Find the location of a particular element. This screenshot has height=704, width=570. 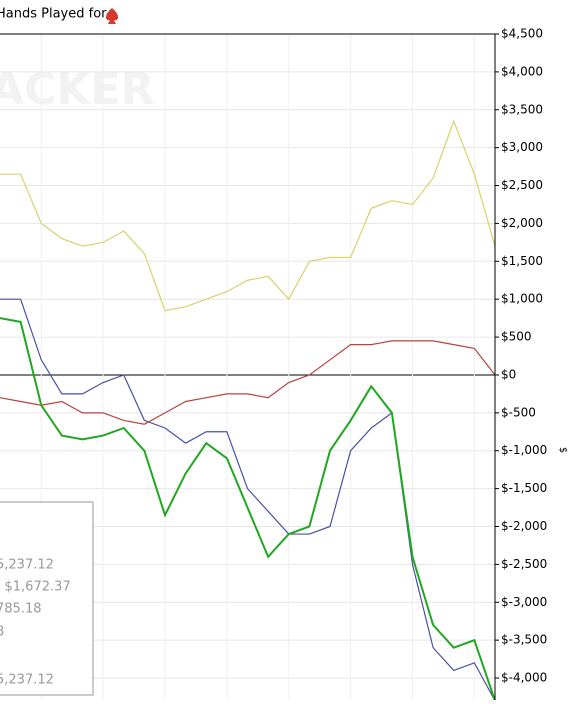

series-line is located at coordinates (248, 382).